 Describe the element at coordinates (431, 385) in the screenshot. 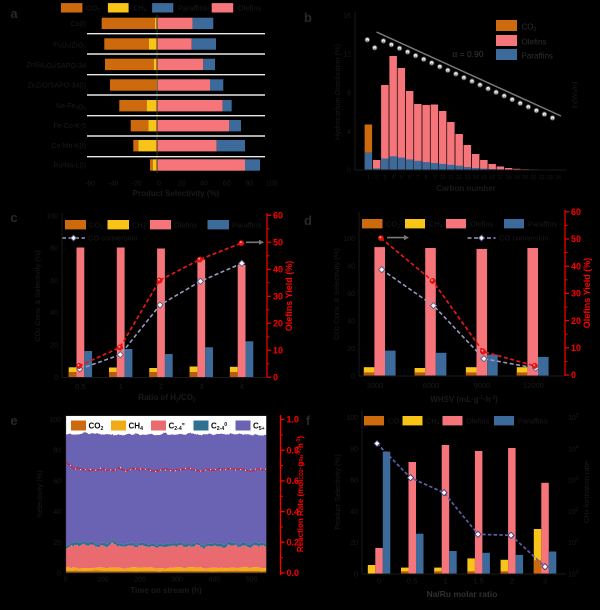

I see `svg-text: 6000` at that location.